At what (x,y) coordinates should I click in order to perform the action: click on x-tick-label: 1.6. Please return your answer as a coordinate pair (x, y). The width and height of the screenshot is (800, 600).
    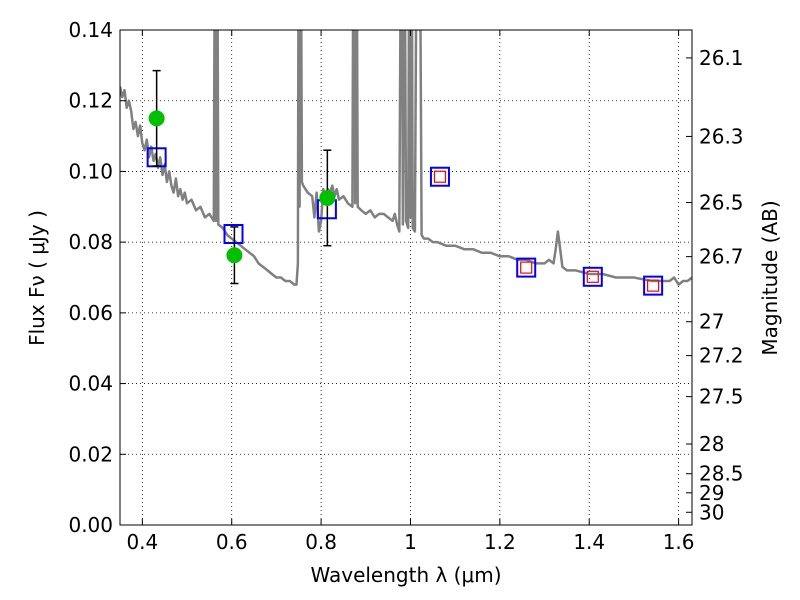
    Looking at the image, I should click on (679, 542).